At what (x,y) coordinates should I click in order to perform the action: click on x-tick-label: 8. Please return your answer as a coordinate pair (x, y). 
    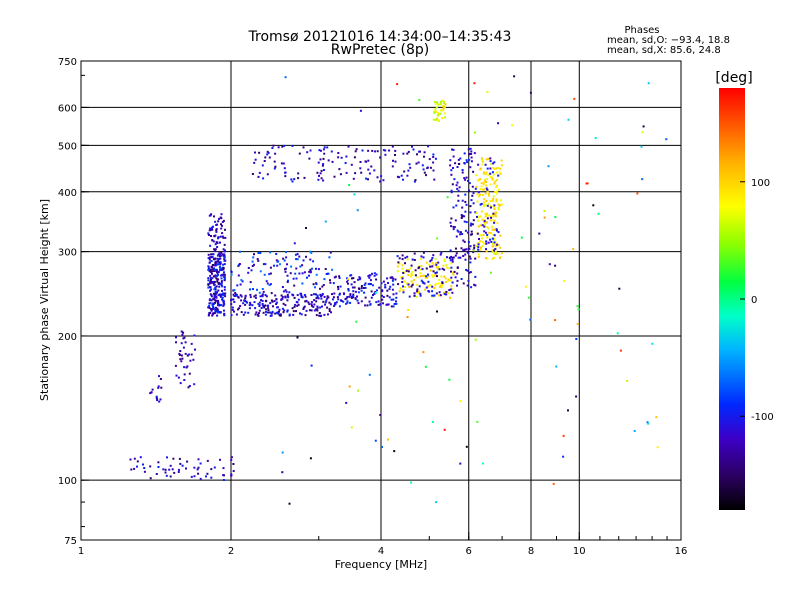
    Looking at the image, I should click on (531, 551).